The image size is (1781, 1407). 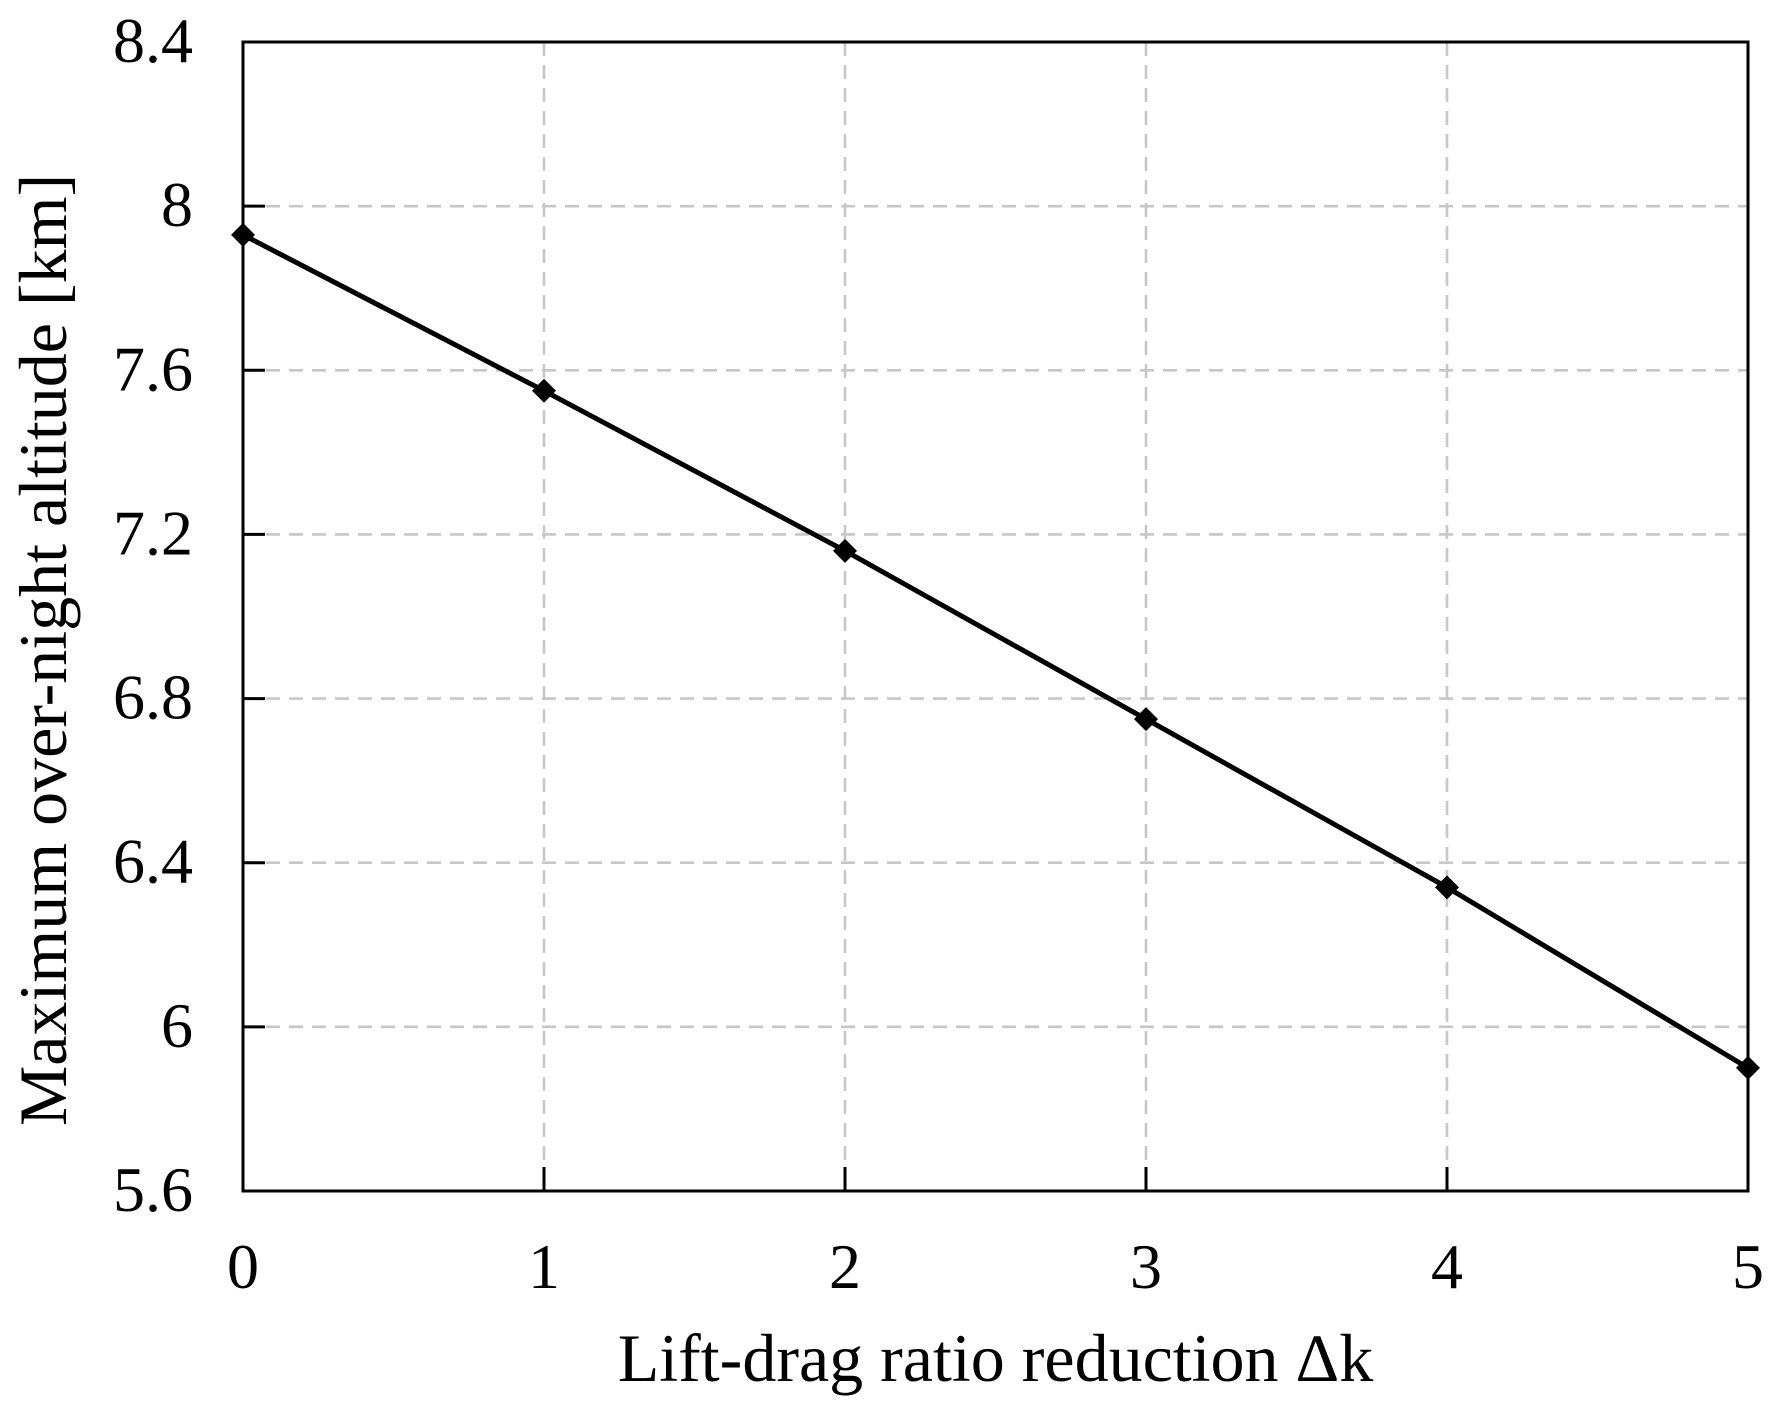 What do you see at coordinates (153, 40) in the screenshot?
I see `y-tick-label: 8.4` at bounding box center [153, 40].